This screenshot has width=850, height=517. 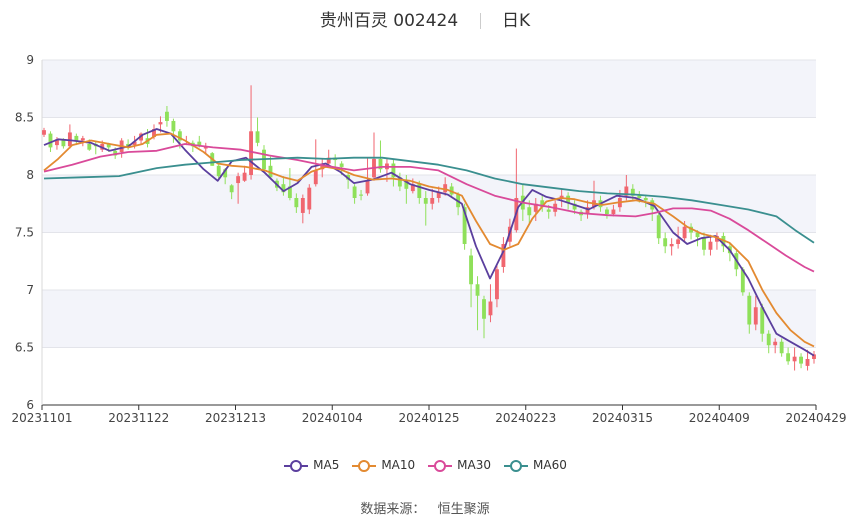 What do you see at coordinates (24, 348) in the screenshot?
I see `y-tick-label: 6.5` at bounding box center [24, 348].